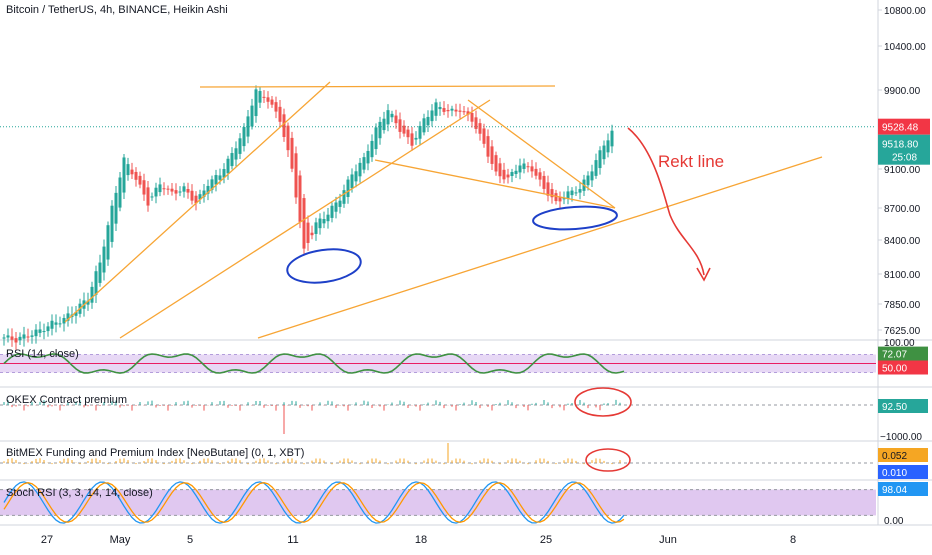 The image size is (932, 555). What do you see at coordinates (120, 540) in the screenshot?
I see `x-tick-label: May` at bounding box center [120, 540].